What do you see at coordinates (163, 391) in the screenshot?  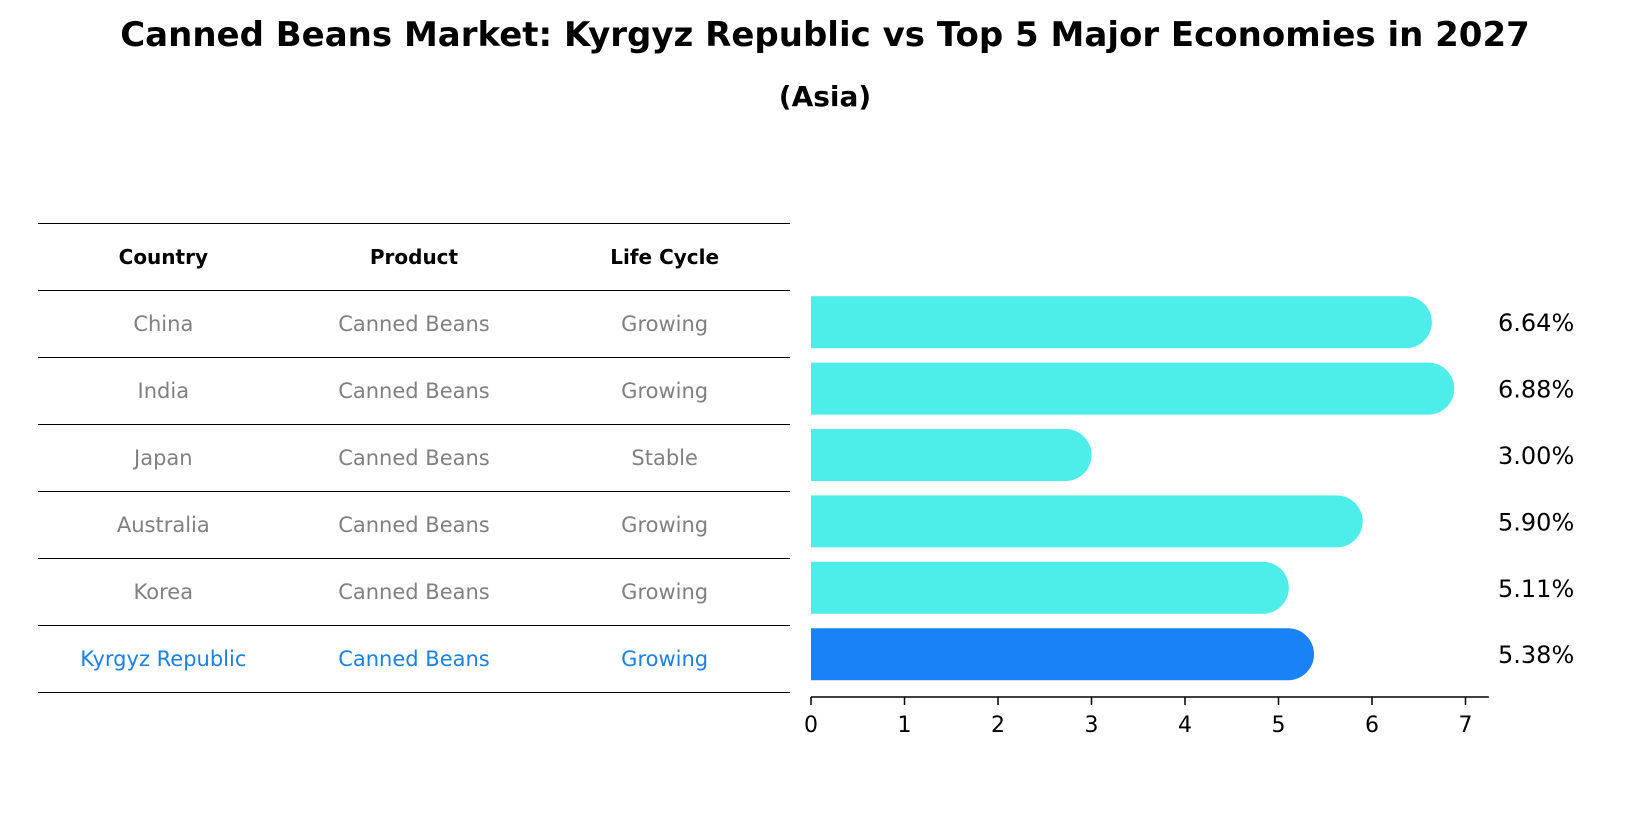 I see `cell-country: India` at bounding box center [163, 391].